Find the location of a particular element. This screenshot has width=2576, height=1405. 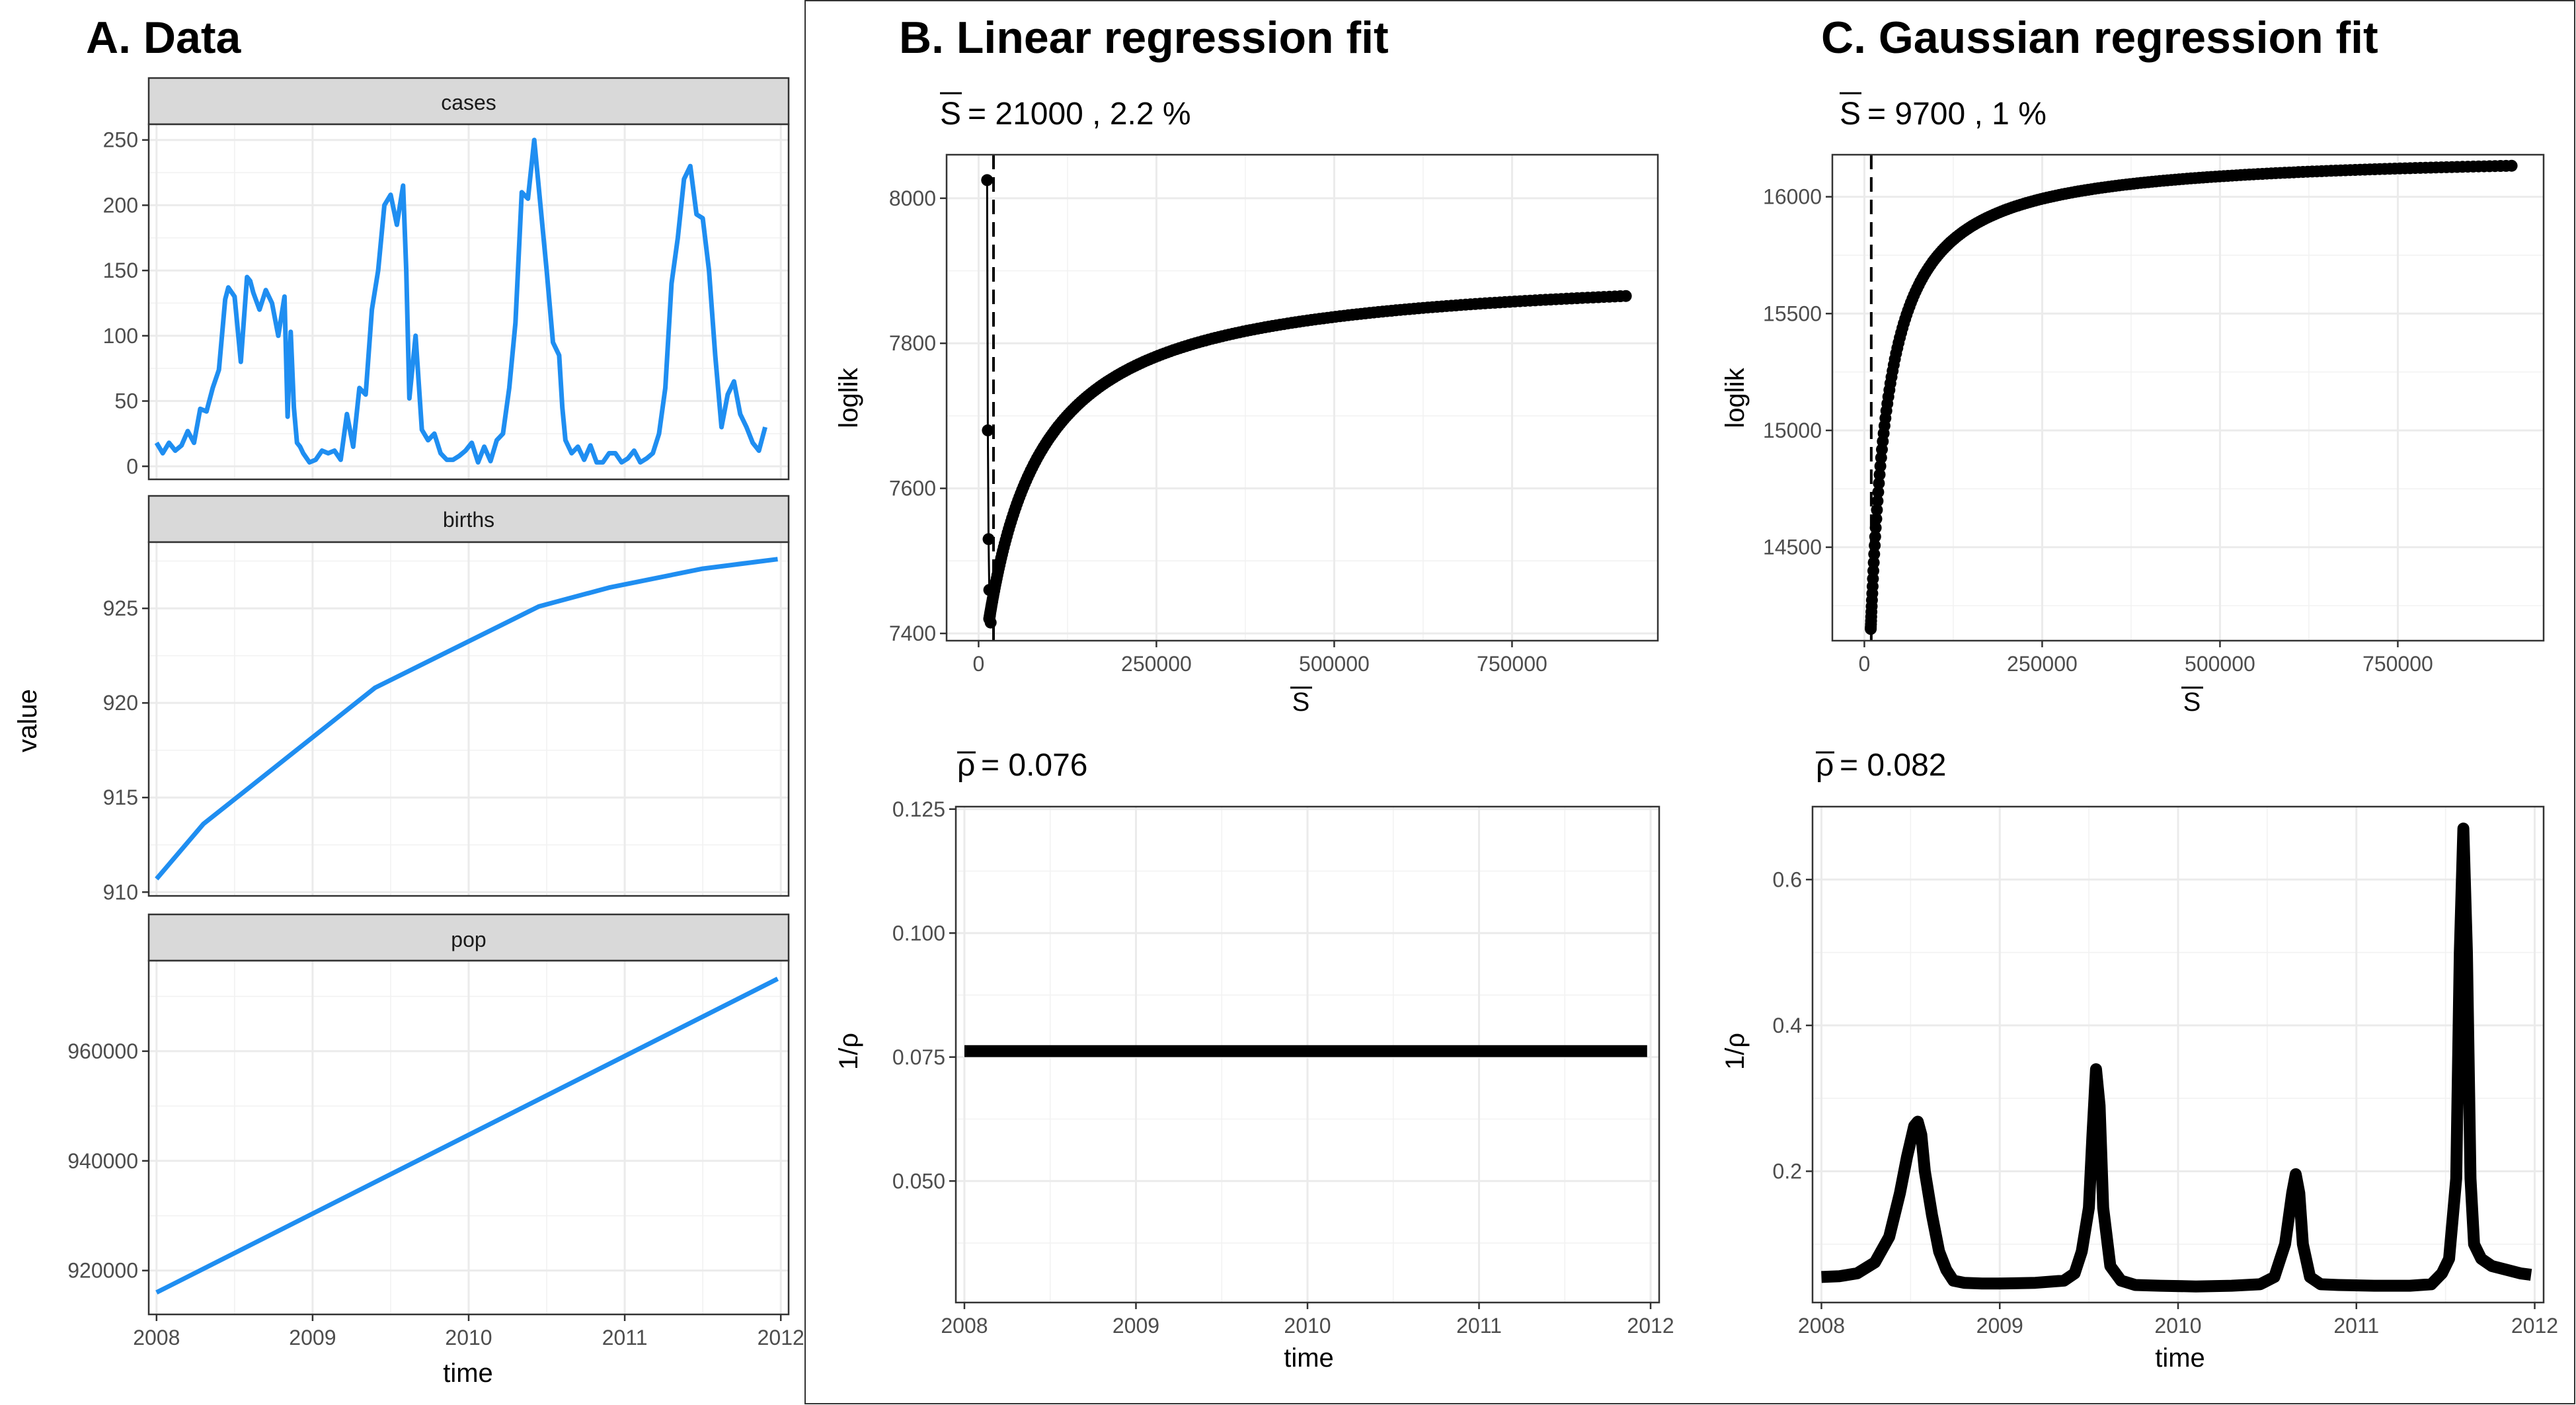

c_rho-series-line is located at coordinates (2176, 1058).